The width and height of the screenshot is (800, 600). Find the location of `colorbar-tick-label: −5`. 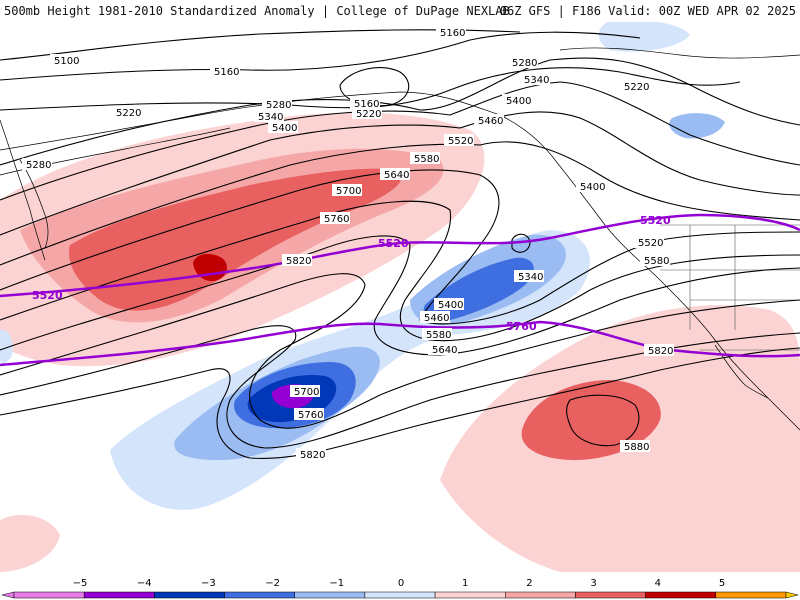

colorbar-tick-label: −5 is located at coordinates (80, 583).